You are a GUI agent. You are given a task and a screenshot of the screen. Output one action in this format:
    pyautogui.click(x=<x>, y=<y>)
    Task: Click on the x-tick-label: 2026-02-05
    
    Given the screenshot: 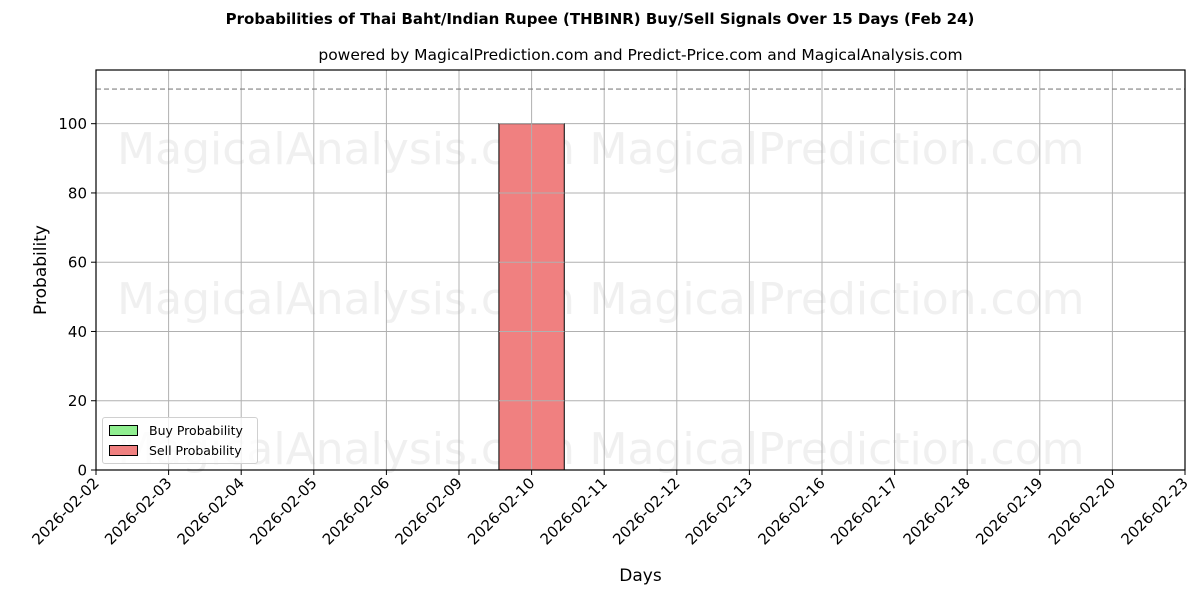 What is the action you would take?
    pyautogui.click(x=283, y=511)
    